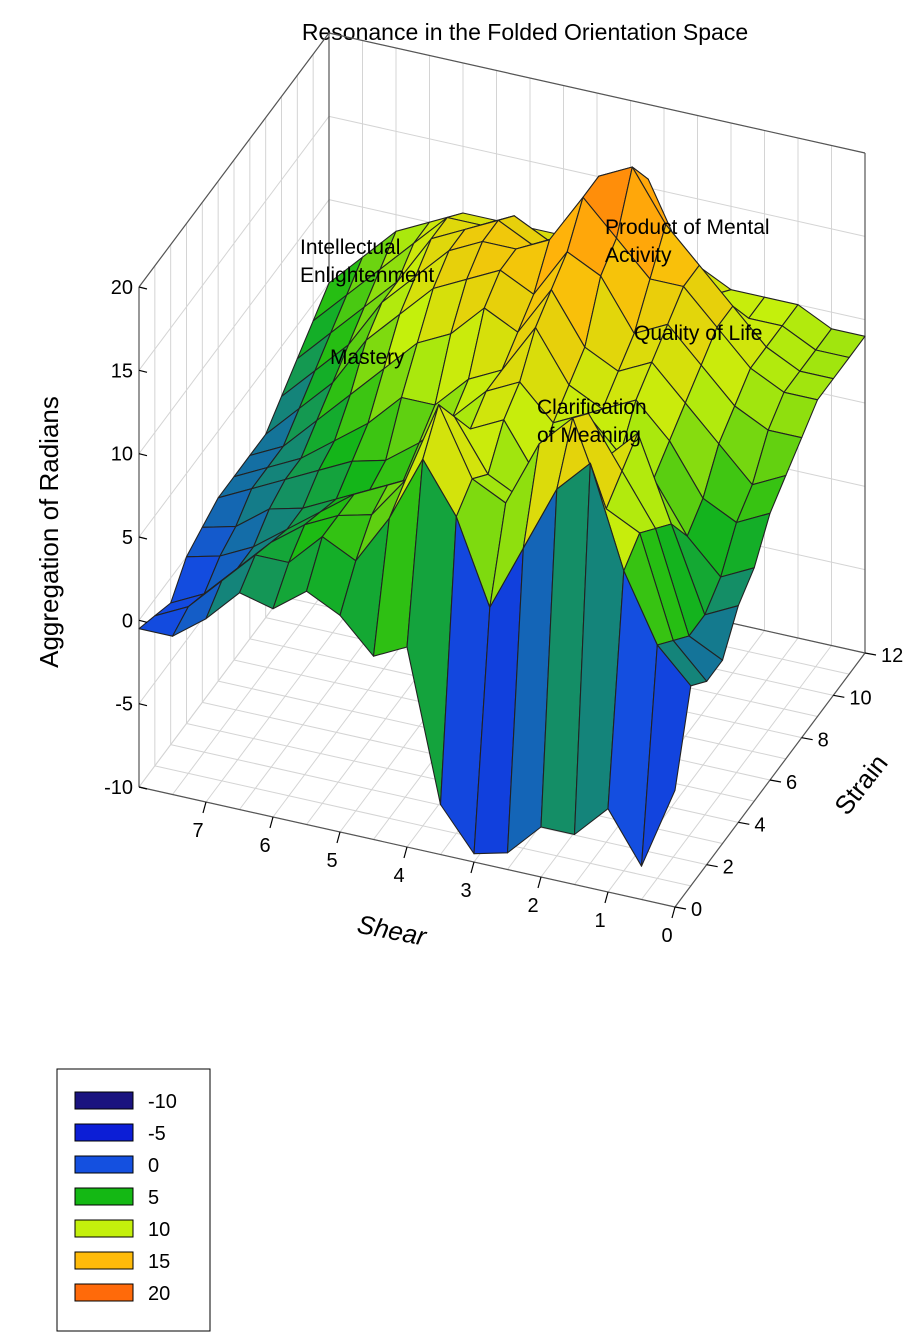  I want to click on annotation-label: Product of Mental Activity, so click(687, 241).